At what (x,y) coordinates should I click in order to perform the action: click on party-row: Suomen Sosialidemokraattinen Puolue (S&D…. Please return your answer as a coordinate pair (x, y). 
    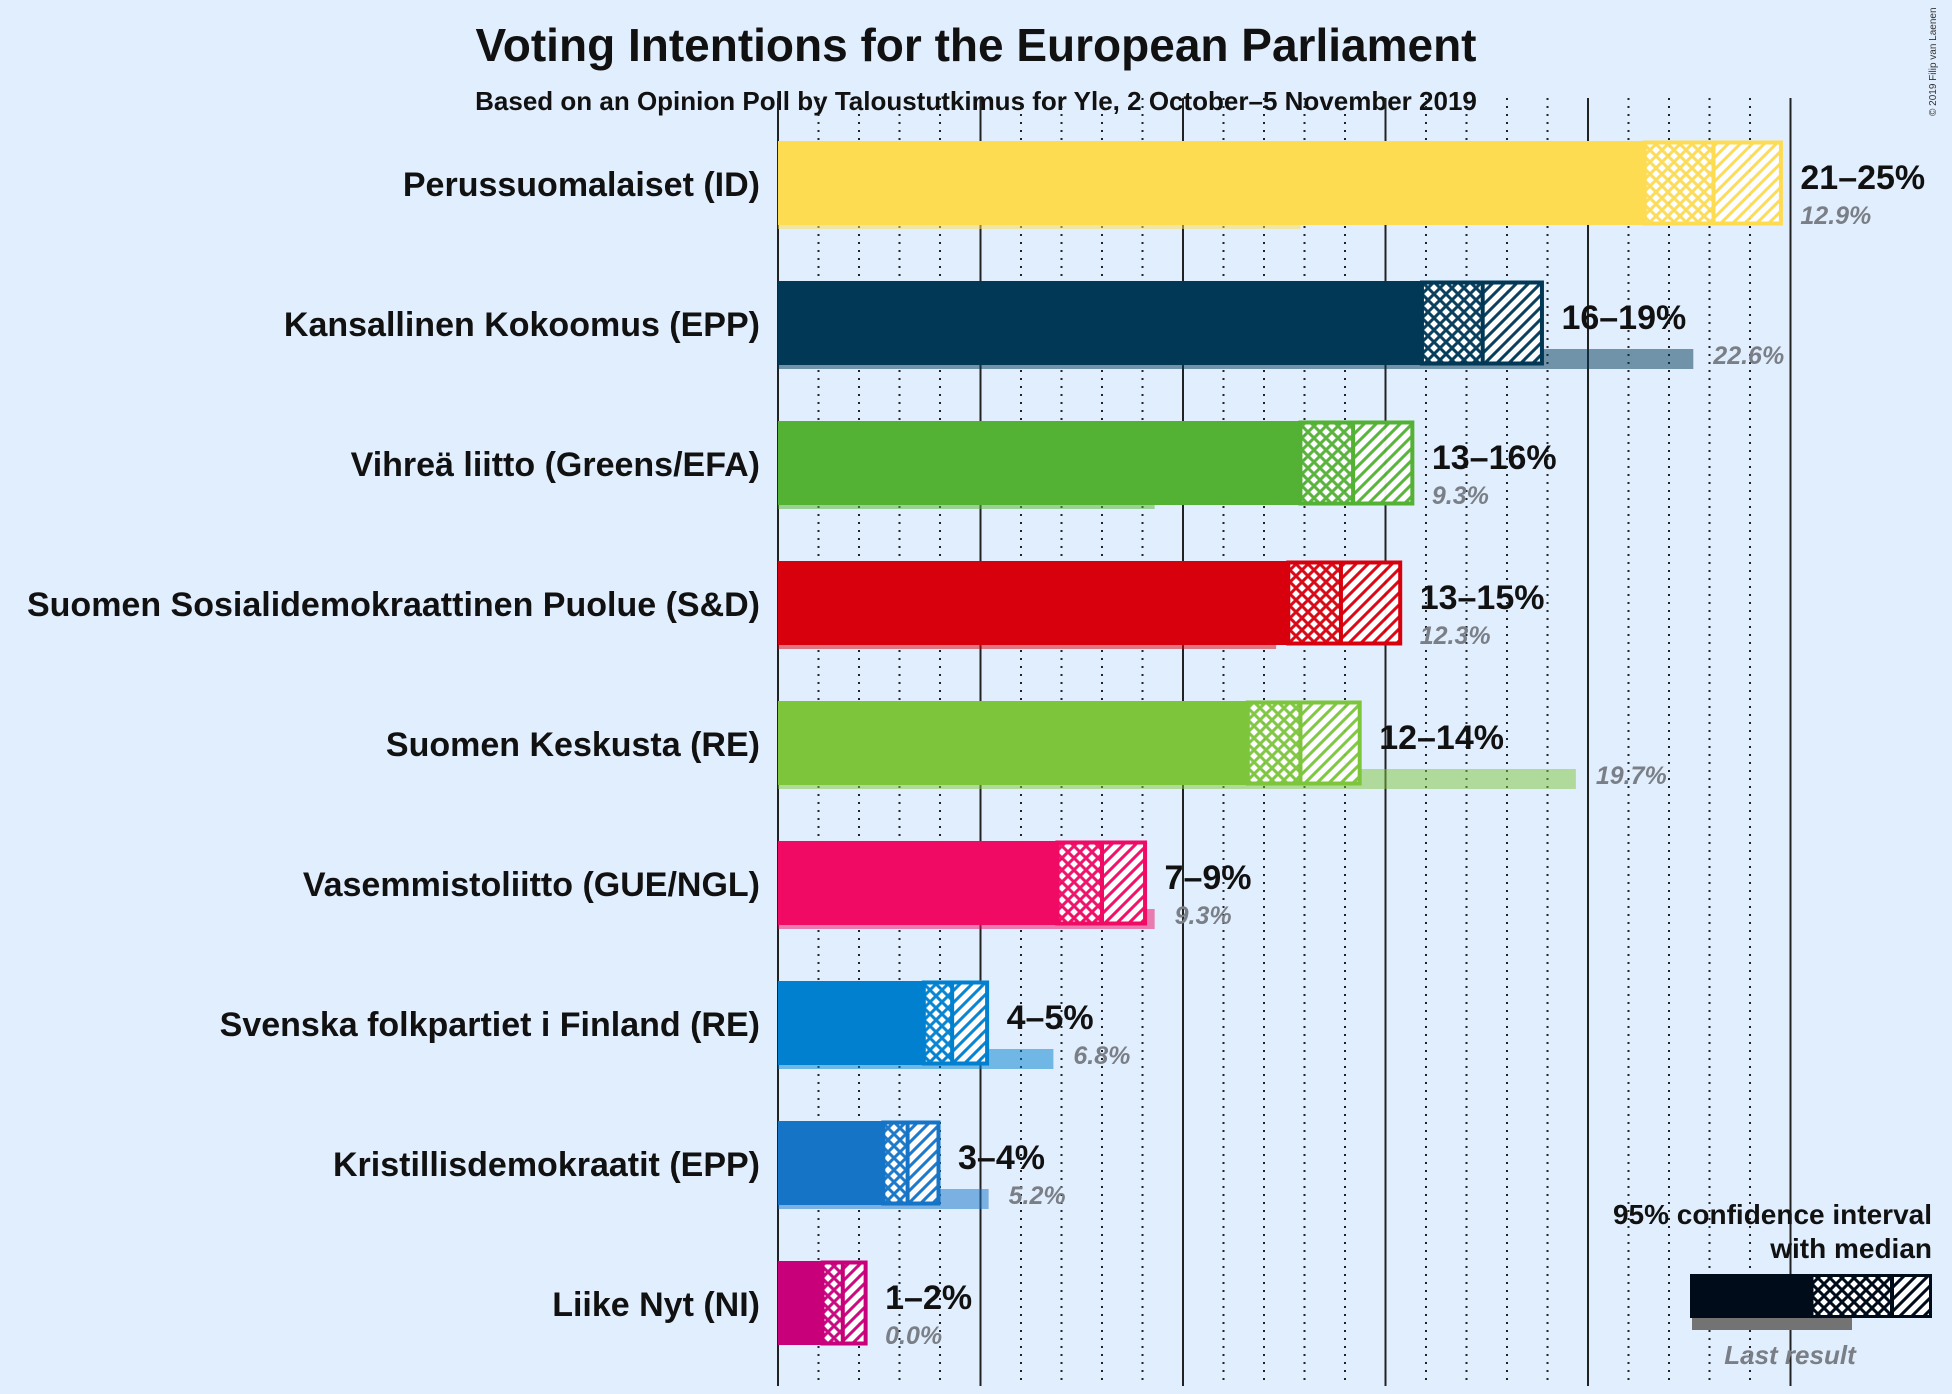
    Looking at the image, I should click on (786, 605).